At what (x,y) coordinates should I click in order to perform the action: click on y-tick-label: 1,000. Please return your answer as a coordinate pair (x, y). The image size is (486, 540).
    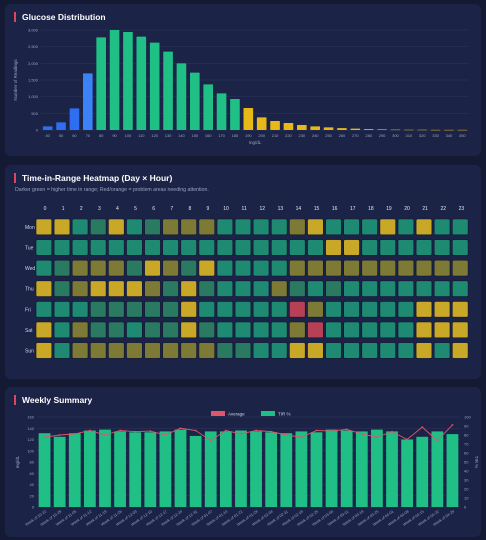
    Looking at the image, I should click on (33, 96).